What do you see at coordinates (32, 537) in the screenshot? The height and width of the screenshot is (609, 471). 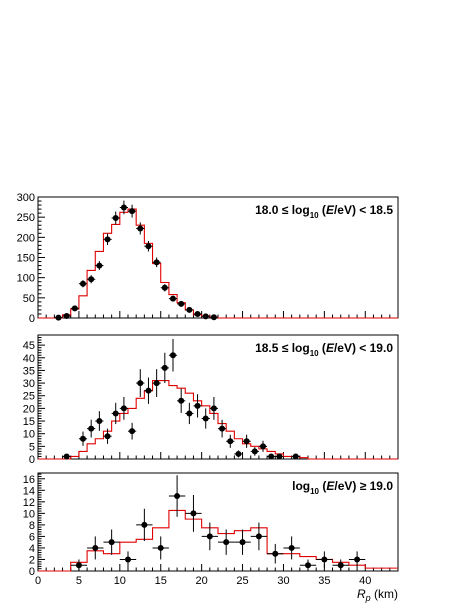 I see `y-tick-label: 6` at bounding box center [32, 537].